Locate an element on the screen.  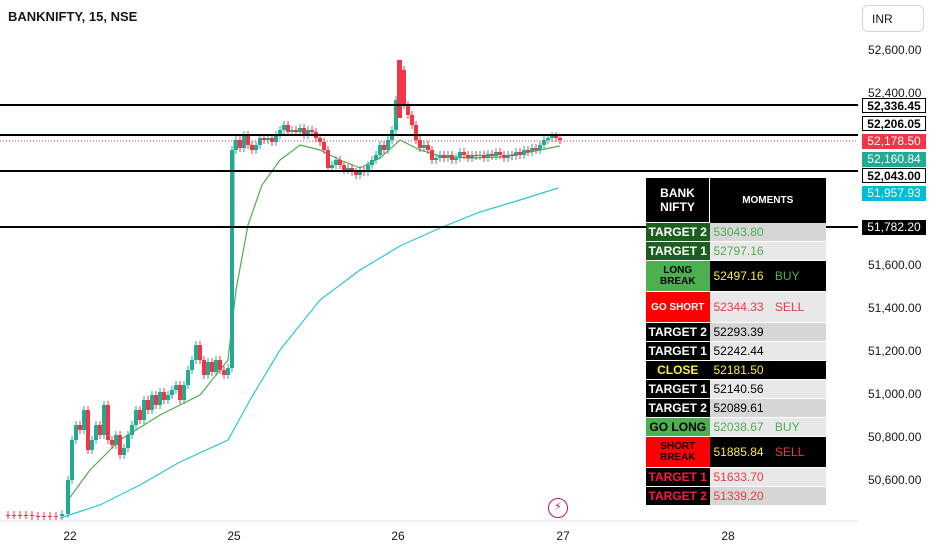
table-row: TARGET 1 52140.56 is located at coordinates (736, 389).